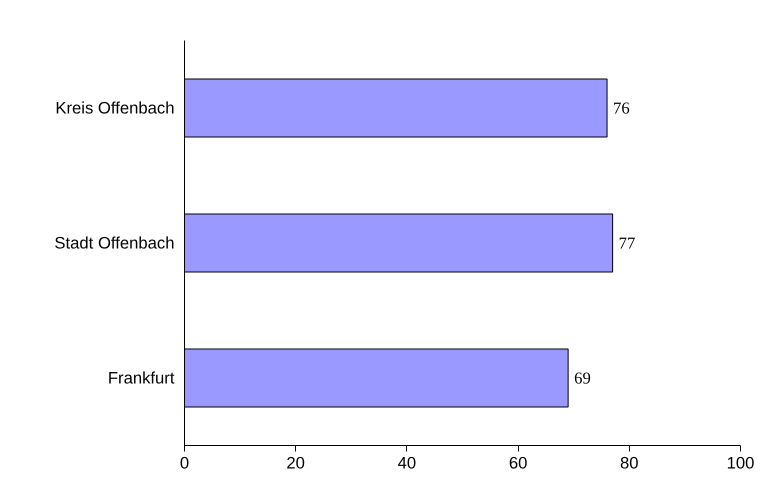 This screenshot has width=760, height=489. I want to click on y-tick-label: Frankfurt, so click(141, 378).